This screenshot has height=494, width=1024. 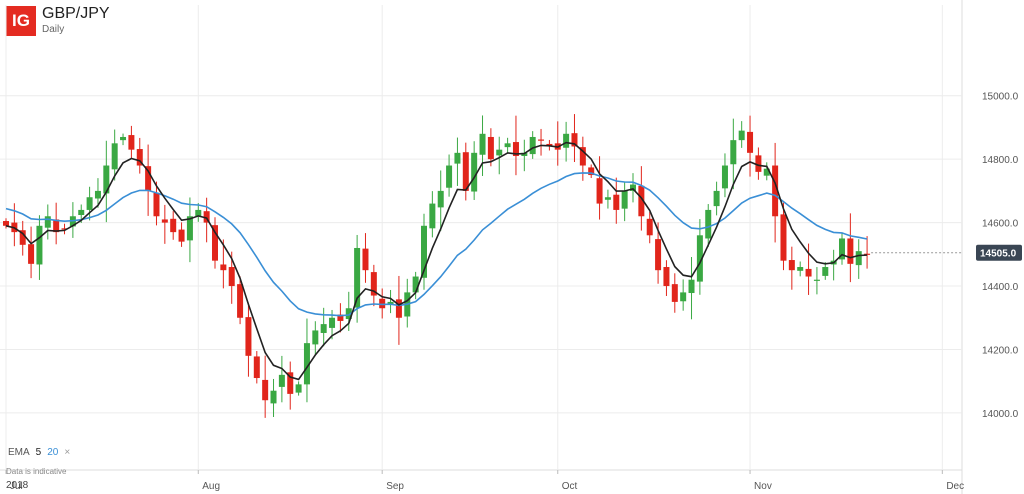 I want to click on y-tick-label: 15000.0, so click(x=1000, y=97).